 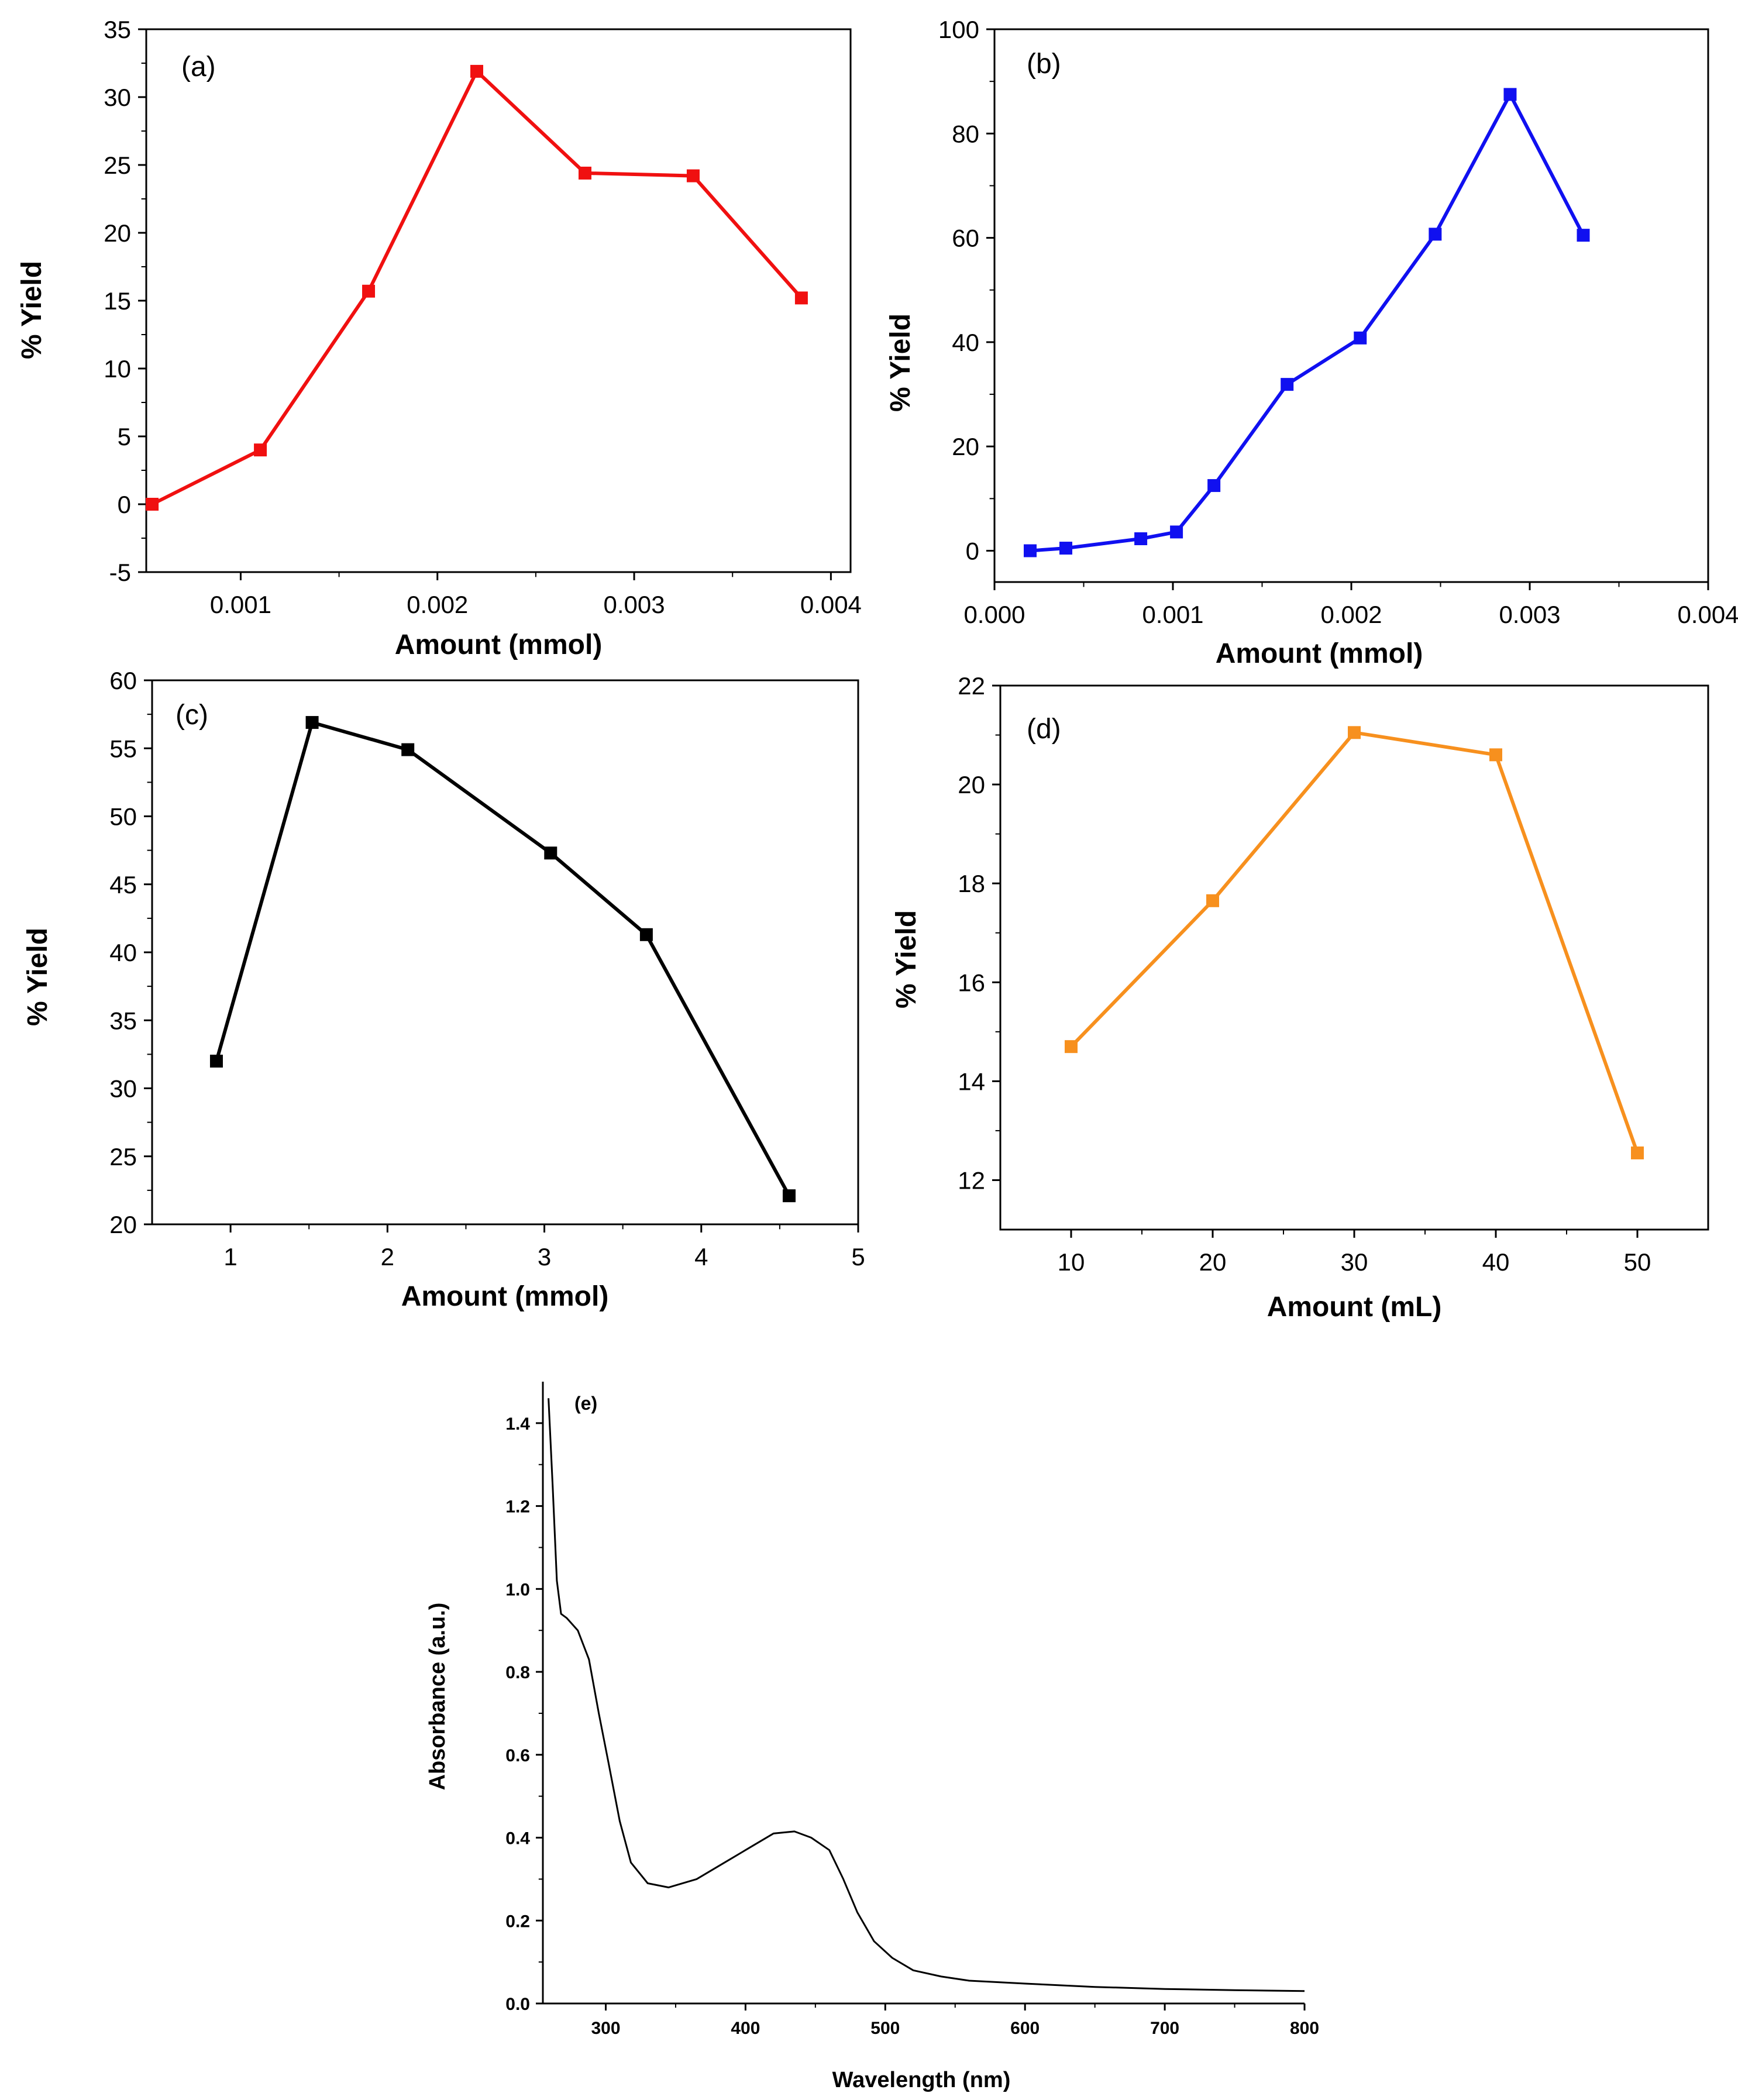 What do you see at coordinates (1025, 2028) in the screenshot?
I see `x-tick-label-e-3: 600` at bounding box center [1025, 2028].